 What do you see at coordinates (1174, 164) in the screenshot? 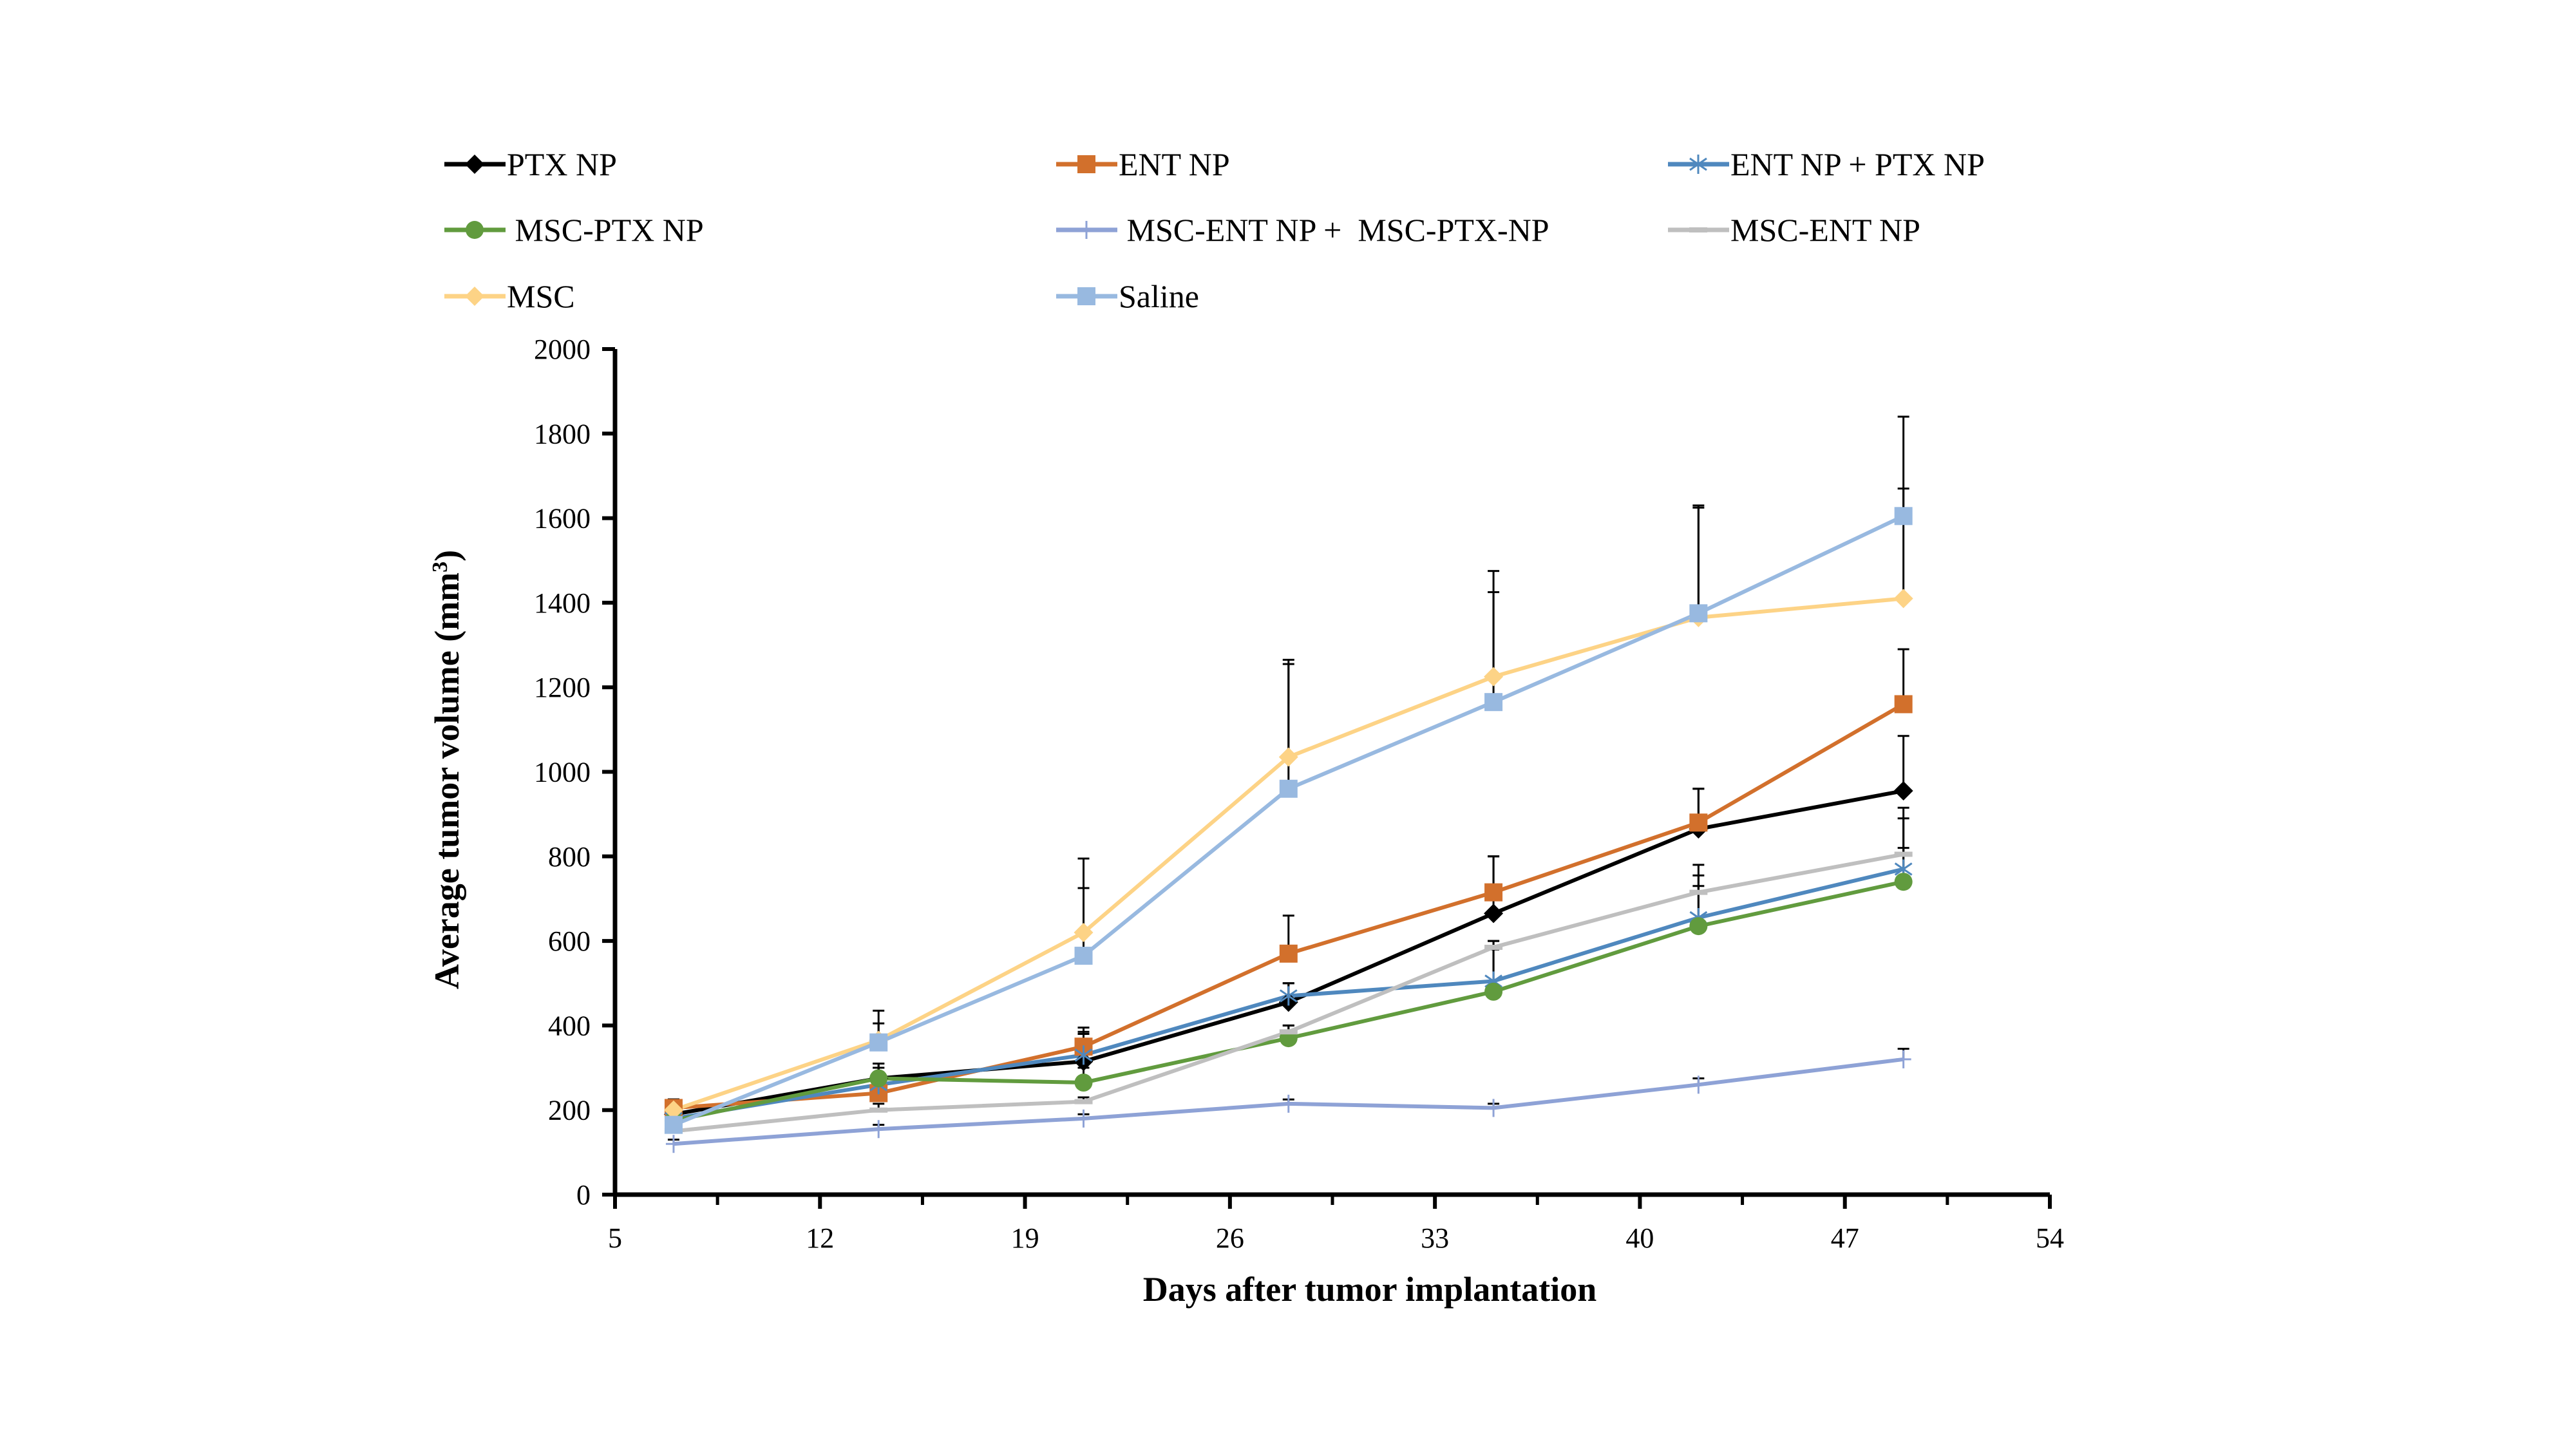
I see `legend-label: ENT NP` at bounding box center [1174, 164].